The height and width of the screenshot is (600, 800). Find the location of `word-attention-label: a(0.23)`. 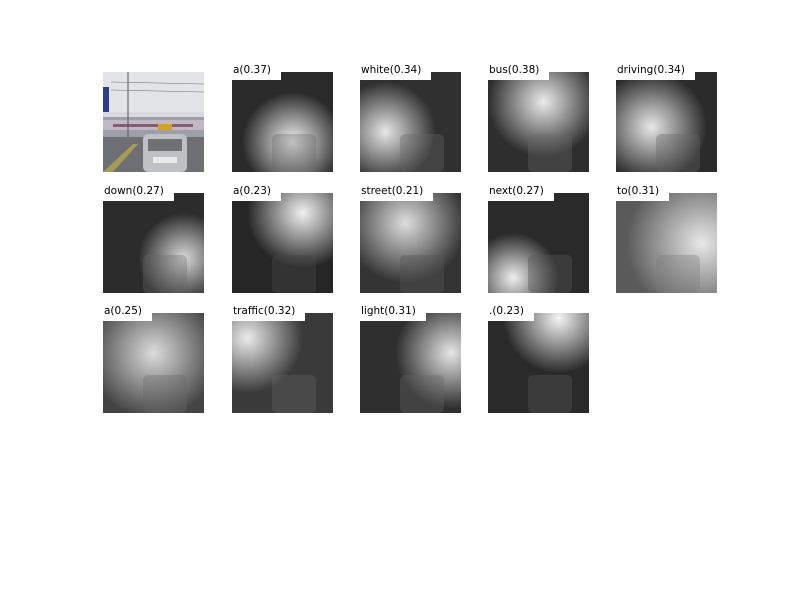

word-attention-label: a(0.23) is located at coordinates (257, 193).